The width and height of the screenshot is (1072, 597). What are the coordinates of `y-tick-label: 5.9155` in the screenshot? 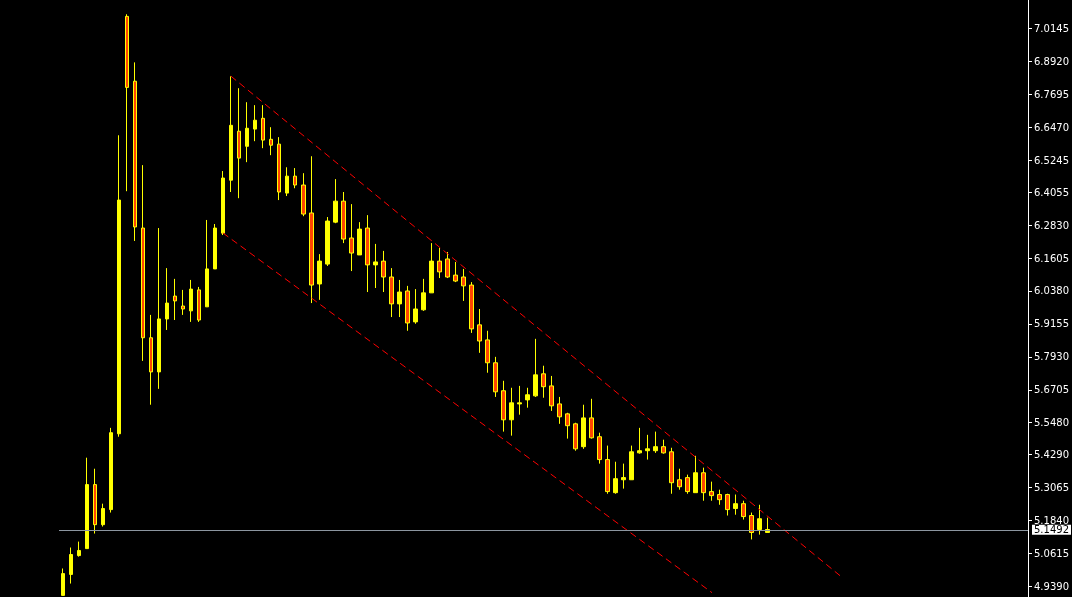 It's located at (1052, 324).